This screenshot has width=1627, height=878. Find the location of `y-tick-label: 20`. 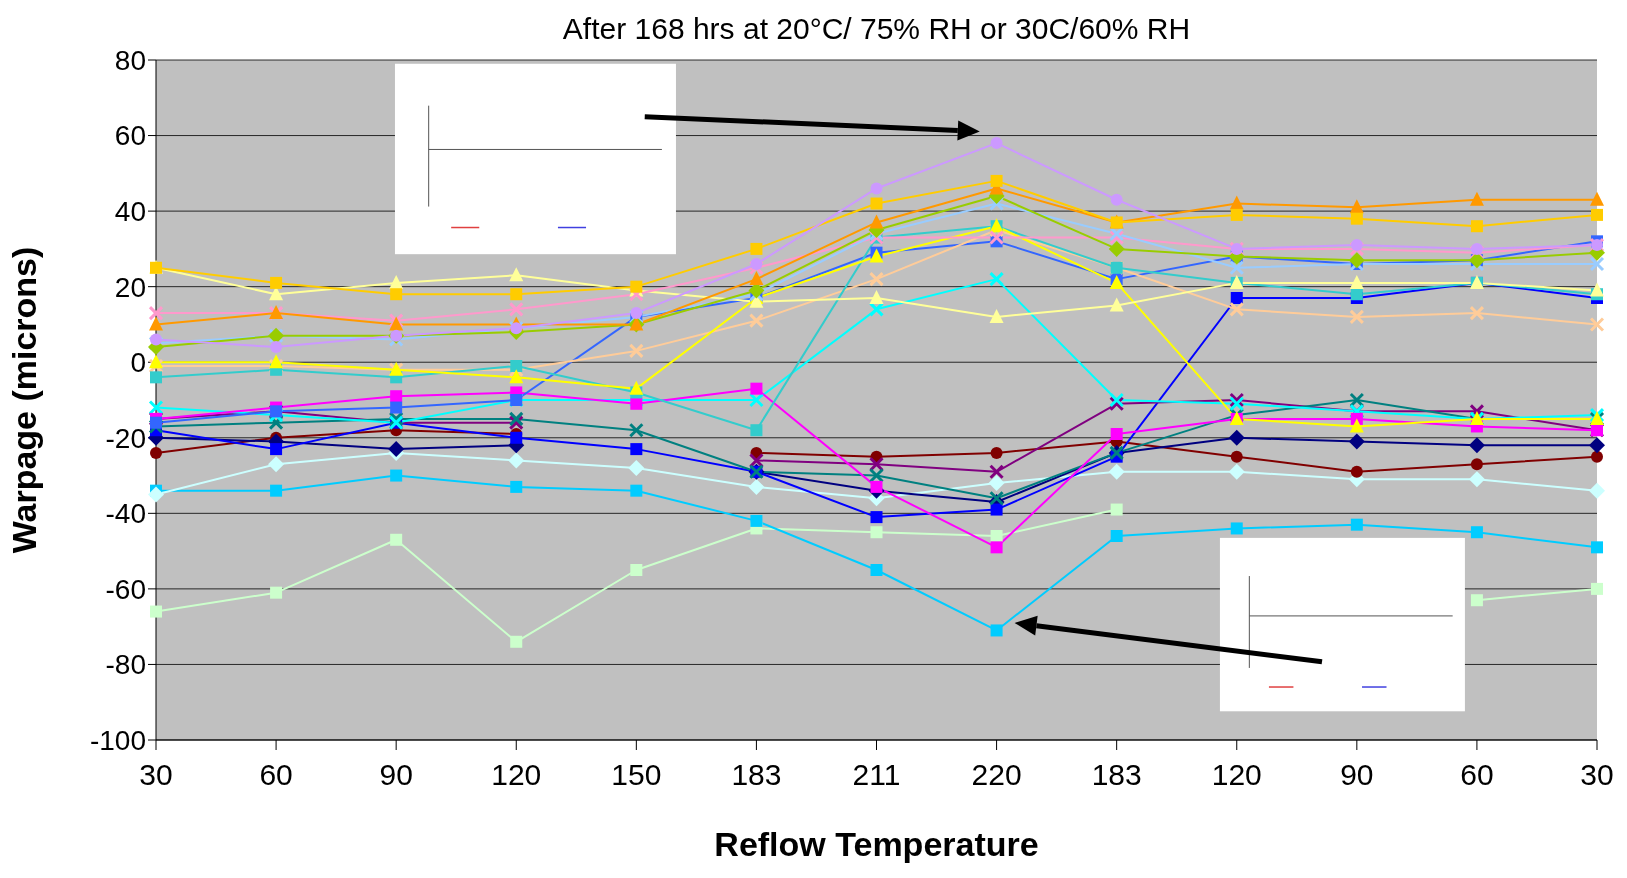

y-tick-label: 20 is located at coordinates (130, 287).